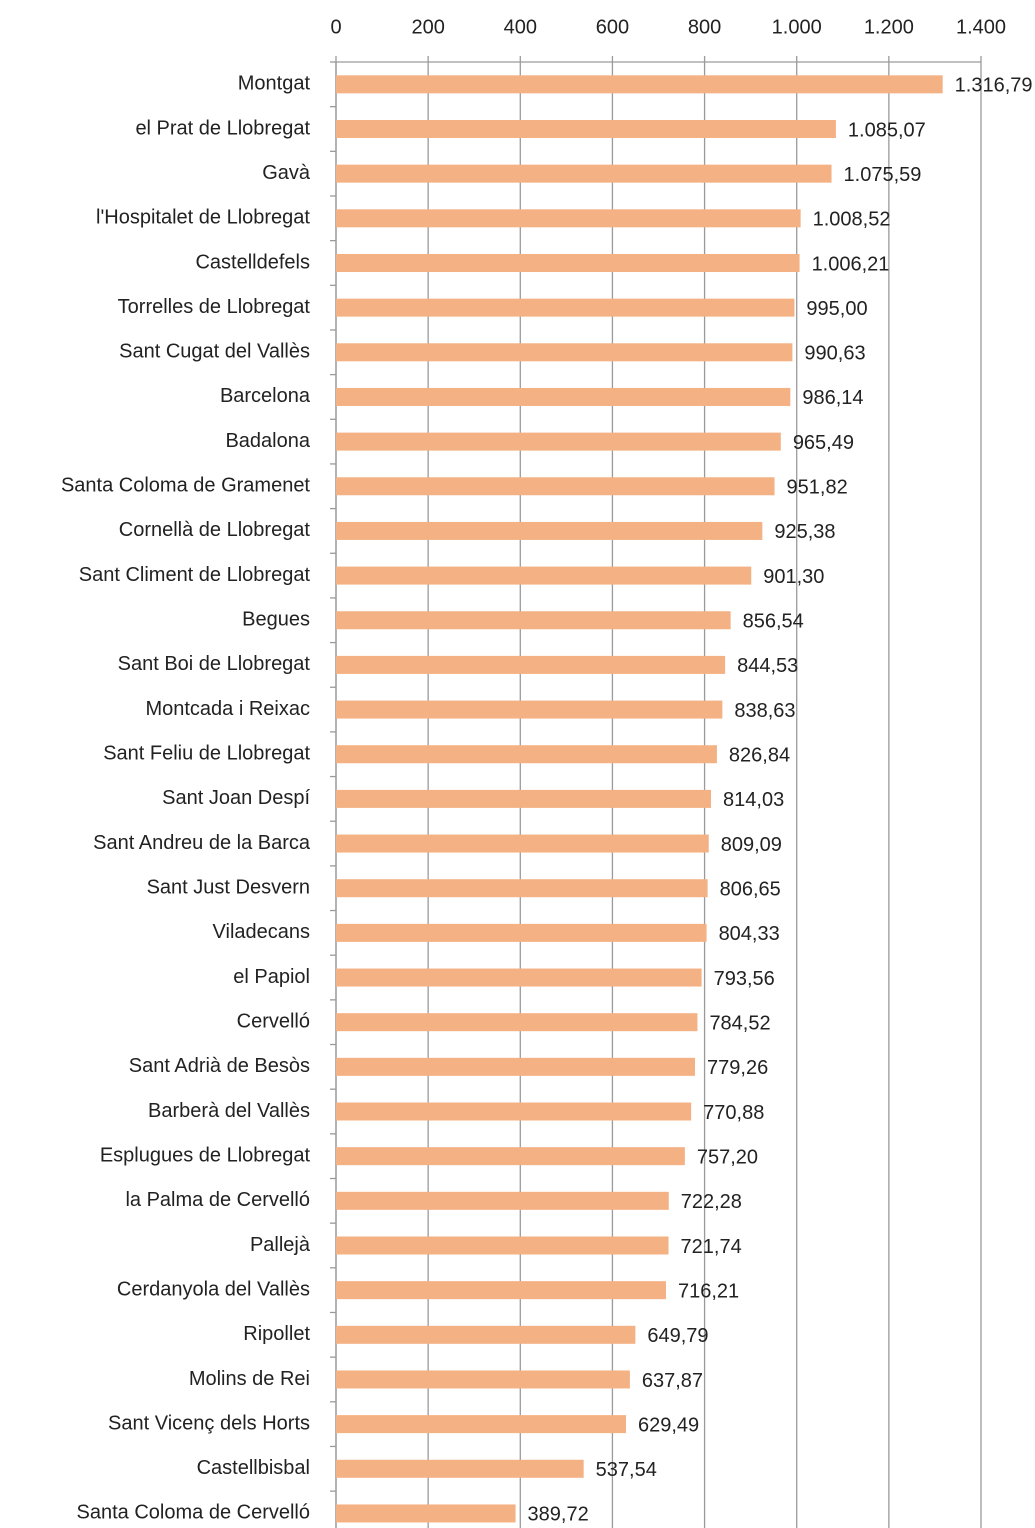 This screenshot has height=1528, width=1035. What do you see at coordinates (267, 441) in the screenshot?
I see `y-tick-label: Badalona` at bounding box center [267, 441].